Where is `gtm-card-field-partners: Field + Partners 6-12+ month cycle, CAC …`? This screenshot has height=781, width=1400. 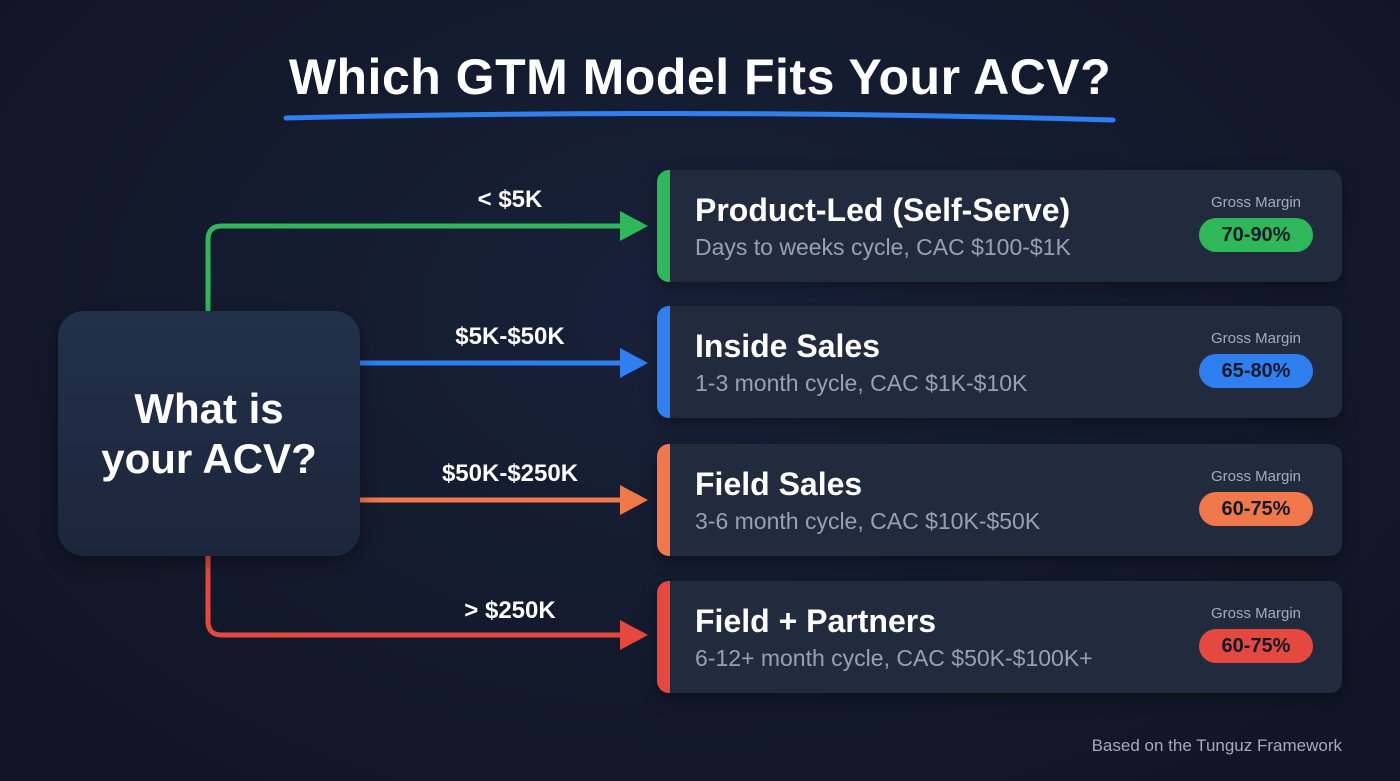 gtm-card-field-partners: Field + Partners 6-12+ month cycle, CAC … is located at coordinates (999, 637).